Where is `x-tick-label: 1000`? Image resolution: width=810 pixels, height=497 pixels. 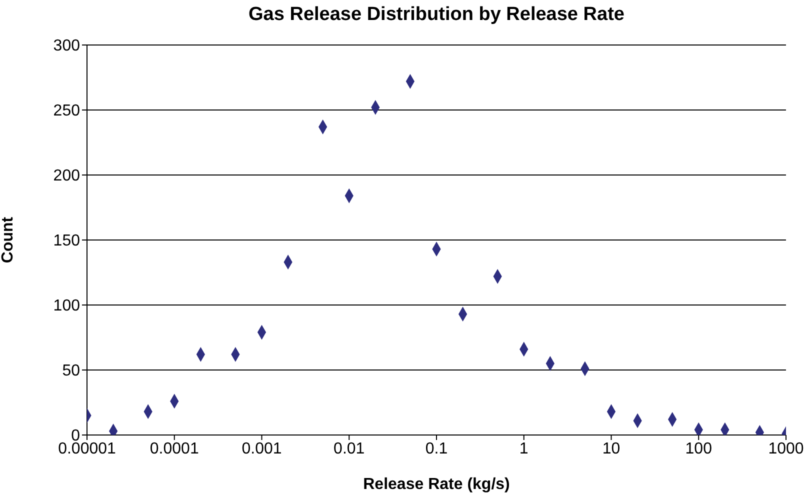
x-tick-label: 1000 is located at coordinates (786, 449).